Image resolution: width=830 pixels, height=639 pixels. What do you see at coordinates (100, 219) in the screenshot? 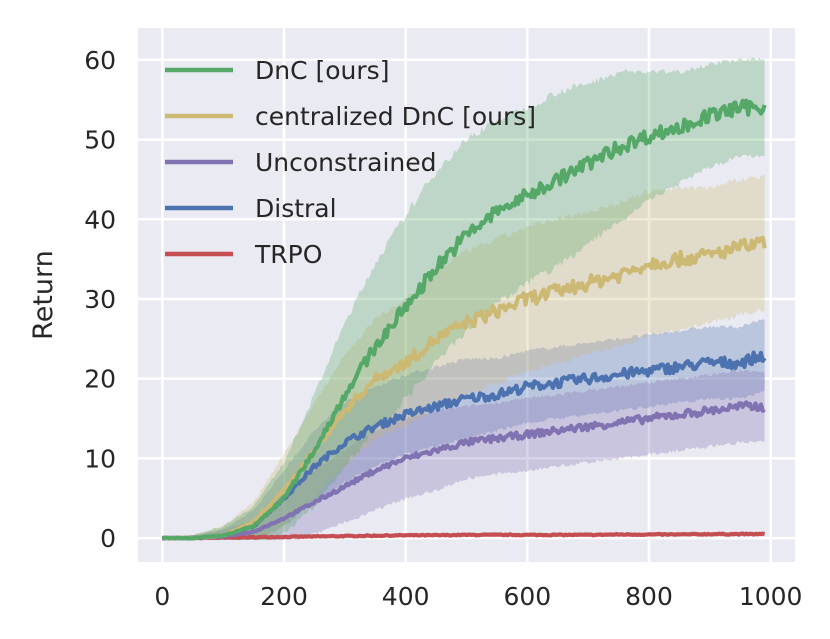
I see `y-tick-label: 40` at bounding box center [100, 219].